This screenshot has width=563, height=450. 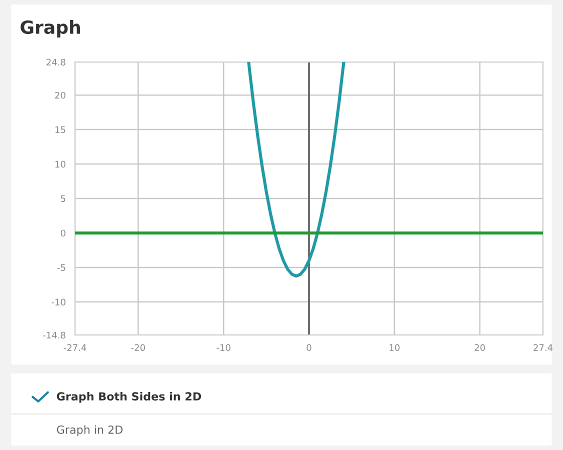 What do you see at coordinates (129, 397) in the screenshot?
I see `text: Graph Both Sides in 2D` at bounding box center [129, 397].